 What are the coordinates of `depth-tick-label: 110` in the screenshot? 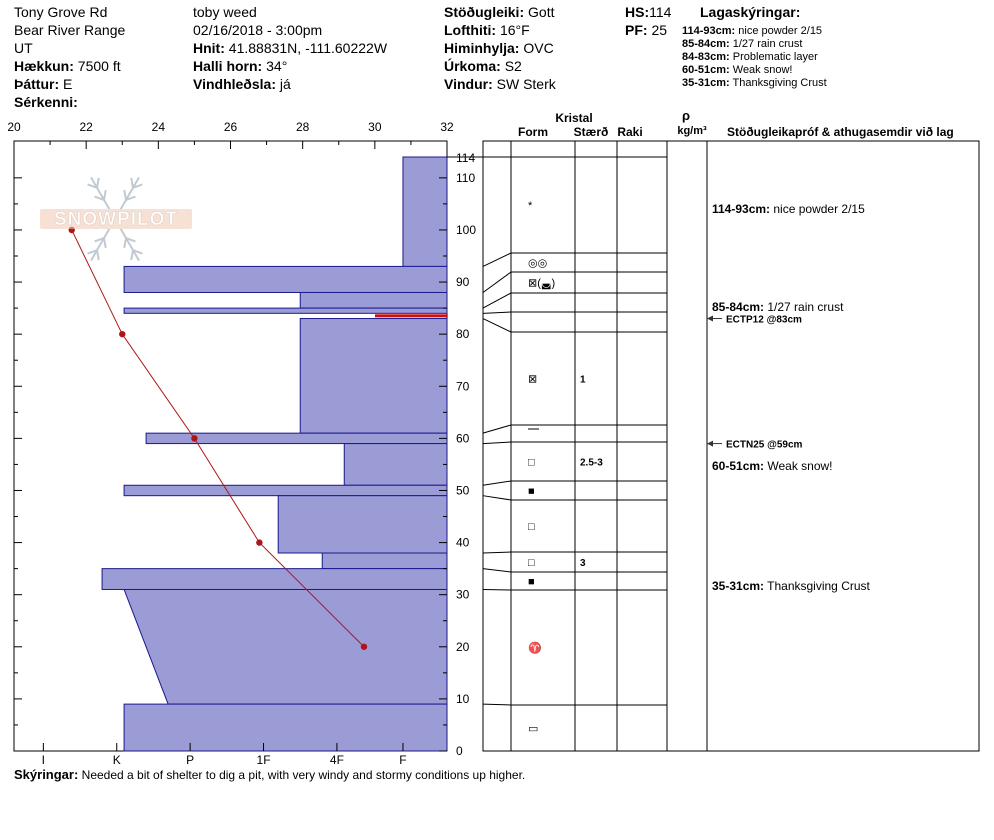 It's located at (465, 178).